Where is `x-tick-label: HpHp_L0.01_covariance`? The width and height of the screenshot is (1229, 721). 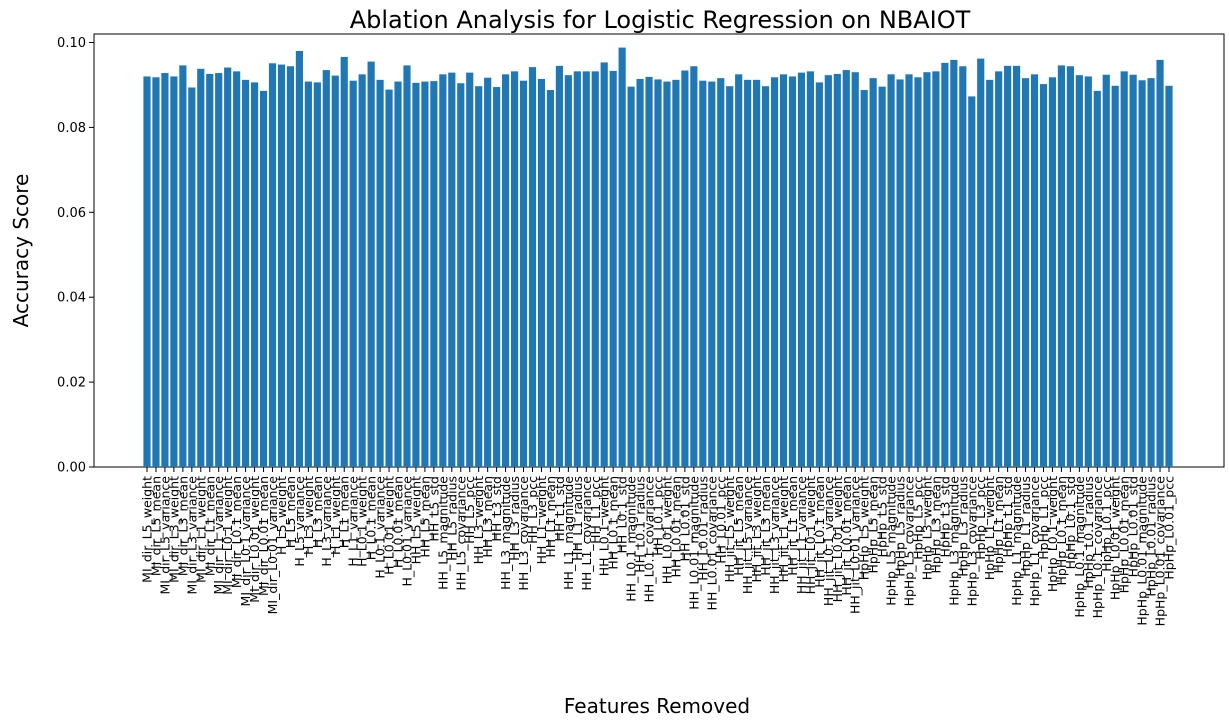
x-tick-label: HpHp_L0.01_covariance is located at coordinates (1160, 551).